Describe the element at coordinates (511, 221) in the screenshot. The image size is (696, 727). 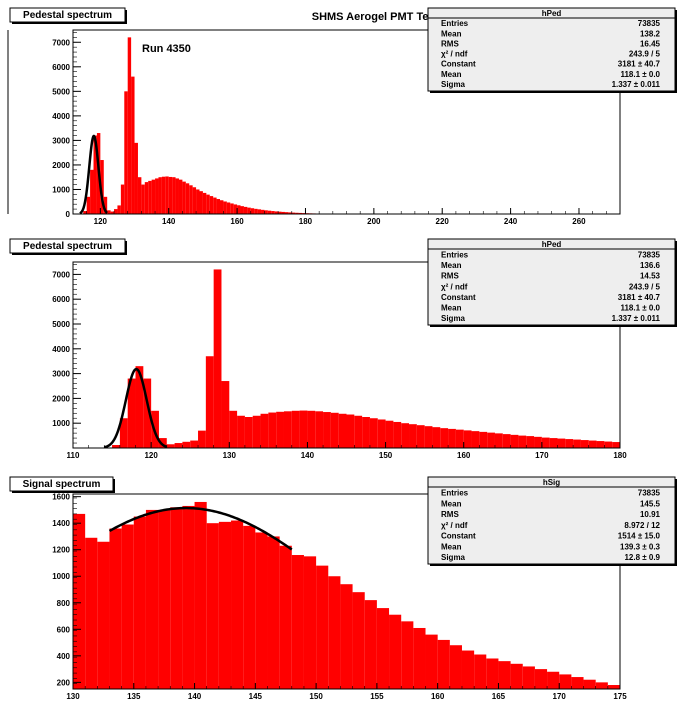
I see `x-tick-label: 240` at that location.